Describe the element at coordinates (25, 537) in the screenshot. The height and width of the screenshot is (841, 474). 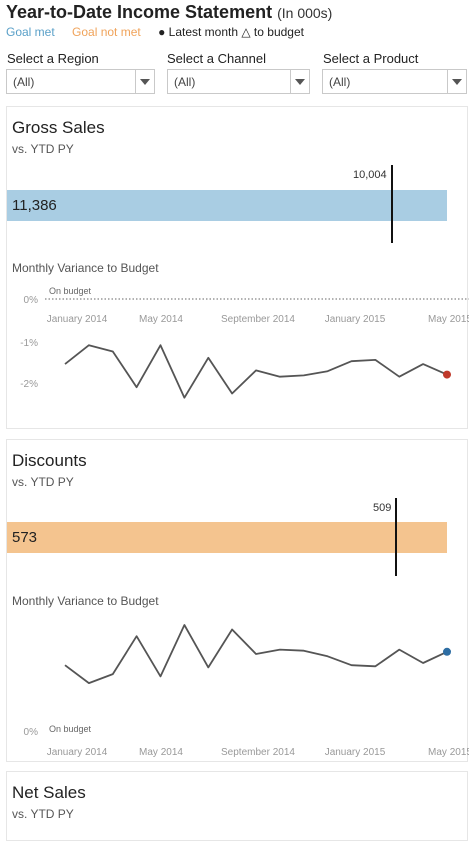
I see `discounts-value: 573` at that location.